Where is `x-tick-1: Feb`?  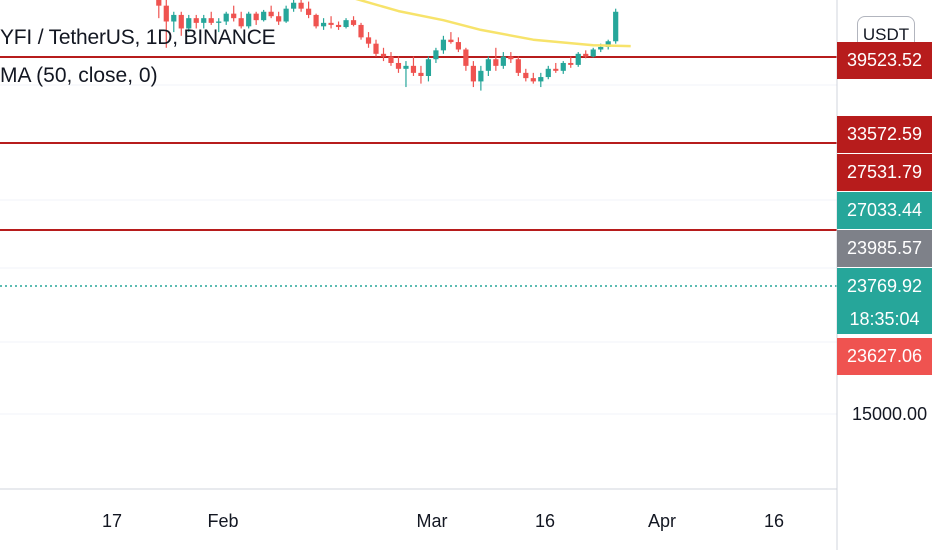
x-tick-1: Feb is located at coordinates (222, 521).